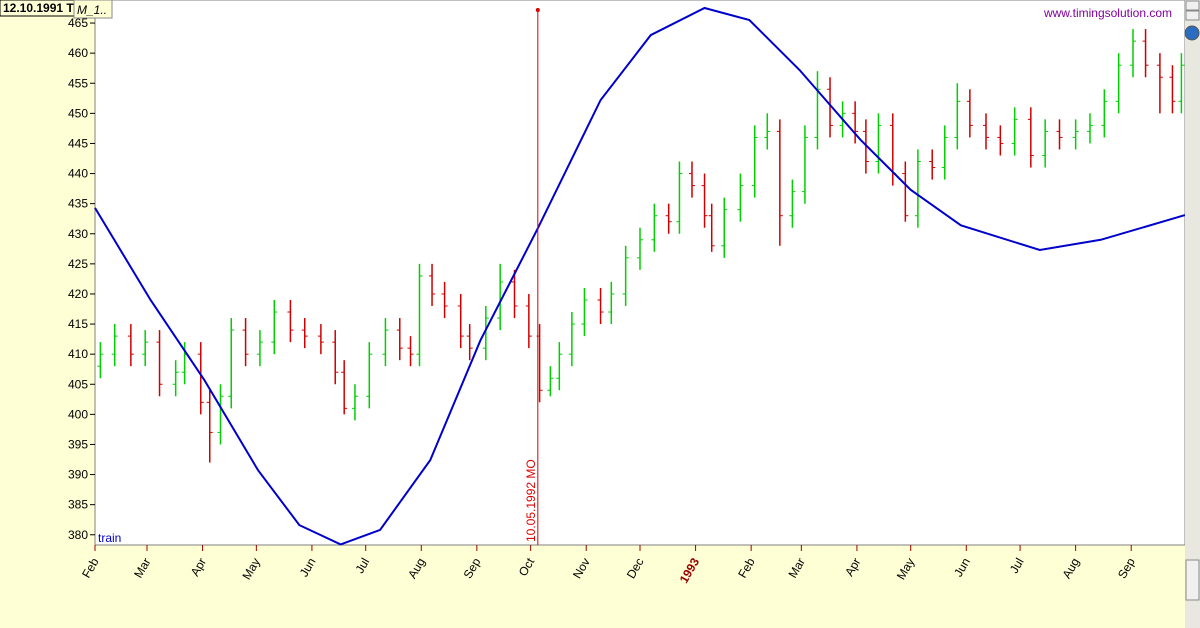 The height and width of the screenshot is (628, 1200). Describe the element at coordinates (537, 10) in the screenshot. I see `marker-dot` at that location.